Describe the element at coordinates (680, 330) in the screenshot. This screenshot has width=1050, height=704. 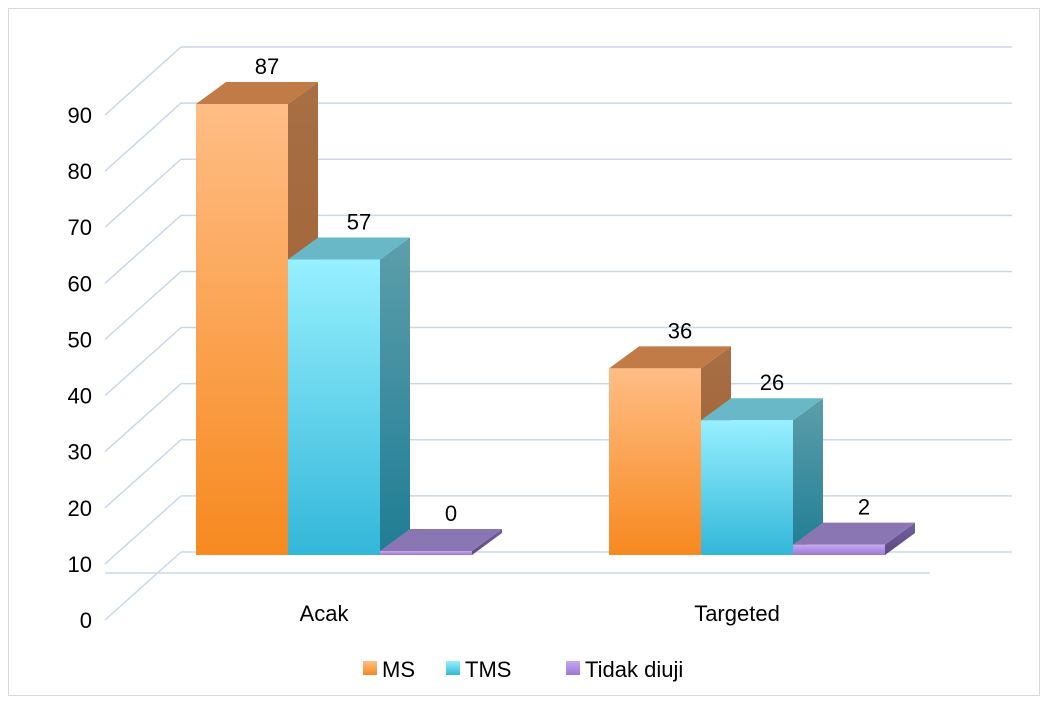
I see `data-label: 36` at that location.